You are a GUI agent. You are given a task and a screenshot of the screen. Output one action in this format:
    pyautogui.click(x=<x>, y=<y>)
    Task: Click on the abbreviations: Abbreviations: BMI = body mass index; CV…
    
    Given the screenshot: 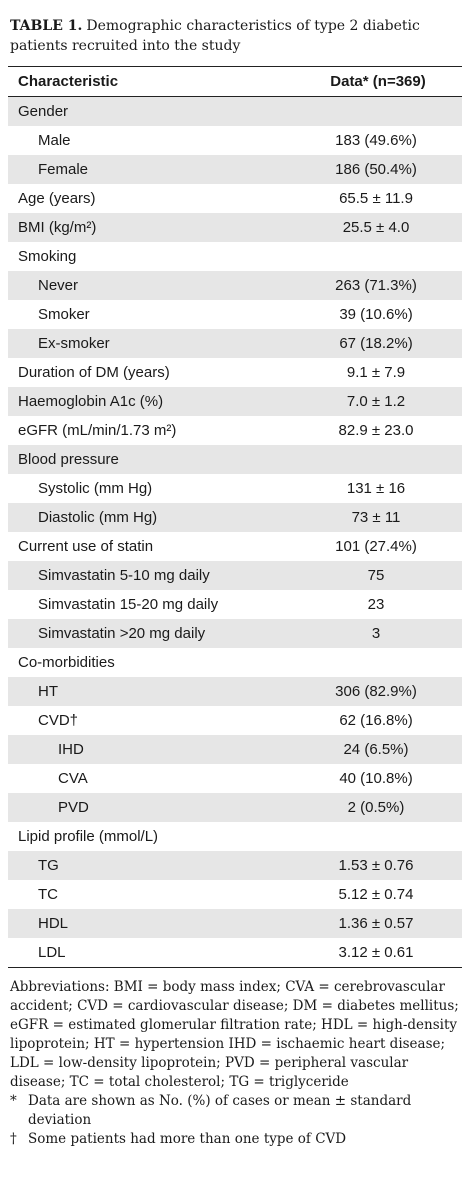 What is the action you would take?
    pyautogui.click(x=234, y=1034)
    